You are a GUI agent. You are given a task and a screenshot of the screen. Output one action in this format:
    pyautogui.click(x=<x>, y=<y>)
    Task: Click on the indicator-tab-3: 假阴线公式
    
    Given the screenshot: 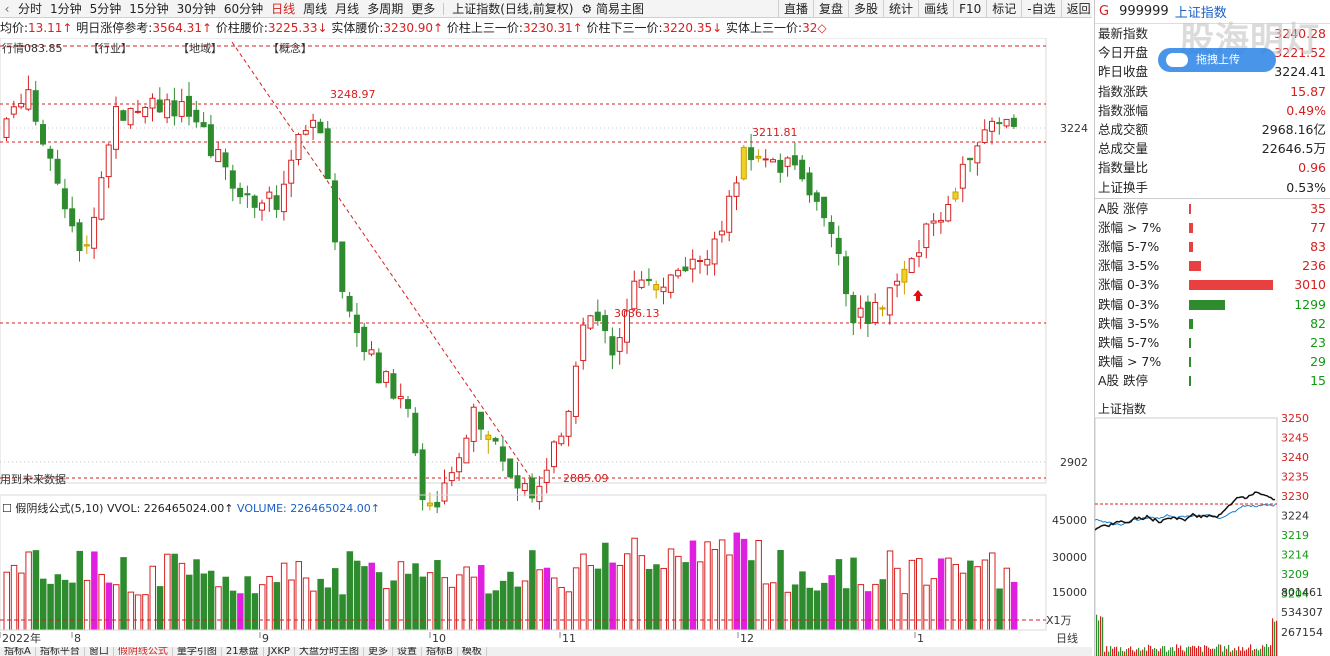 What is the action you would take?
    pyautogui.click(x=143, y=651)
    